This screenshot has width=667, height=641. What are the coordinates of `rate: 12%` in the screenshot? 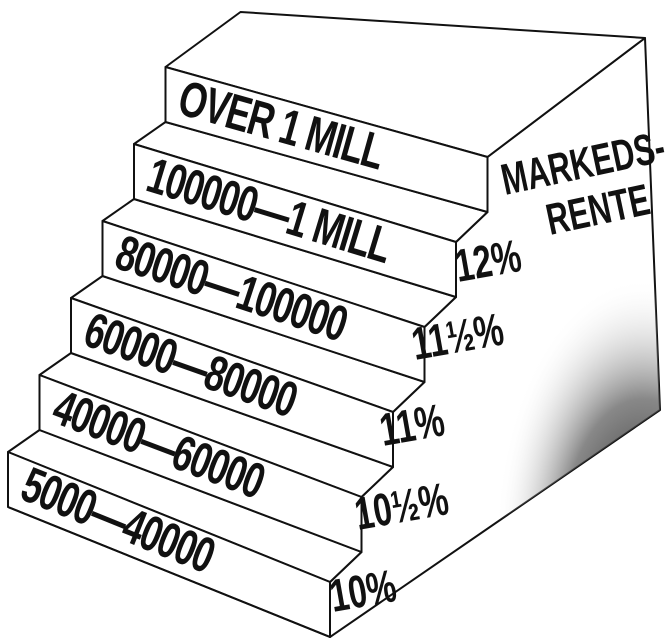 It's located at (488, 261).